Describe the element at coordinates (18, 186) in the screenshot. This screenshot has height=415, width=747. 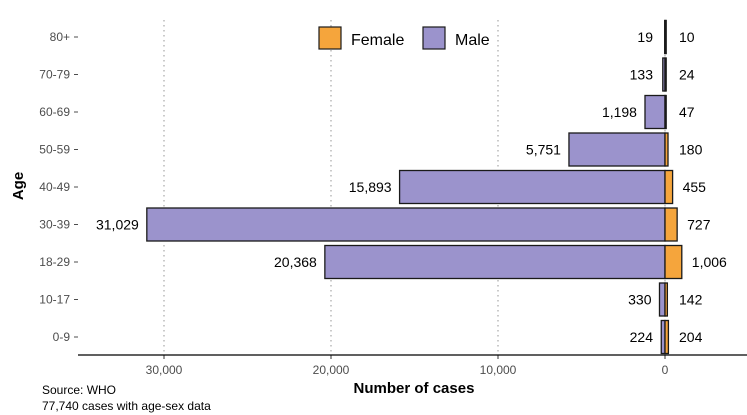
I see `y-axis-title: Age` at that location.